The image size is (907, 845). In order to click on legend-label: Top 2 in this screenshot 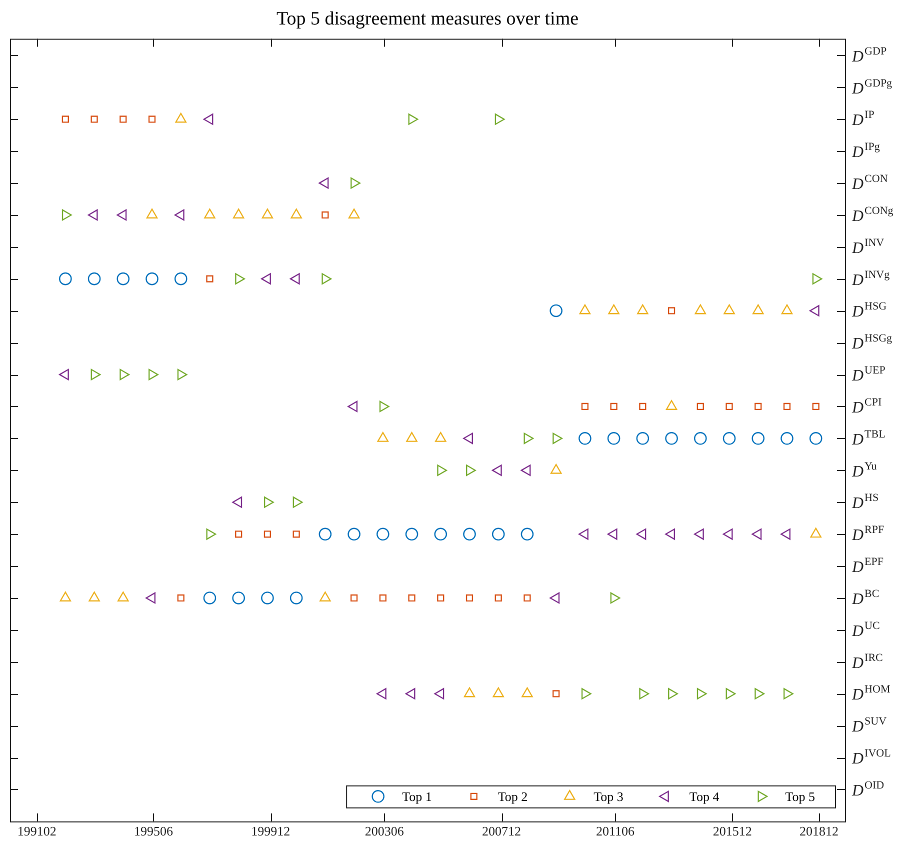, I will do `click(513, 796)`.